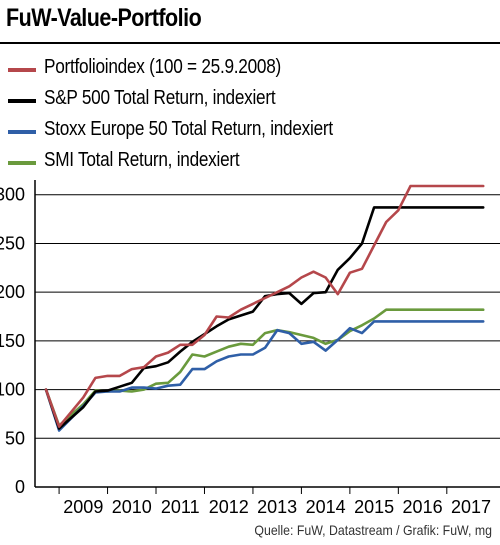 The image size is (500, 545). Describe the element at coordinates (160, 98) in the screenshot. I see `legend-label: S&P 500 Total Return, indexiert` at that location.